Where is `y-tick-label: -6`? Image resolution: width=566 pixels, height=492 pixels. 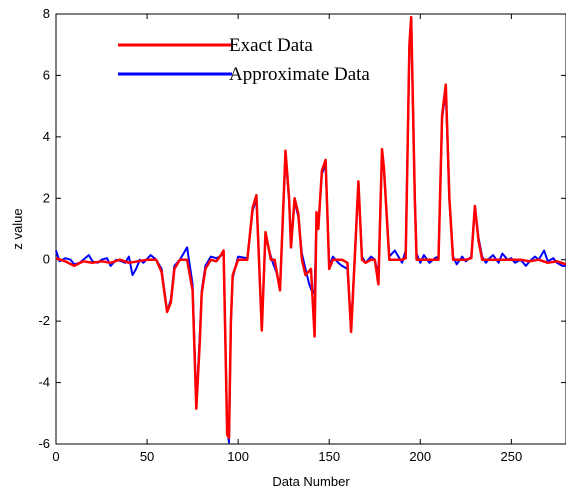 y-tick-label: -6 is located at coordinates (44, 443).